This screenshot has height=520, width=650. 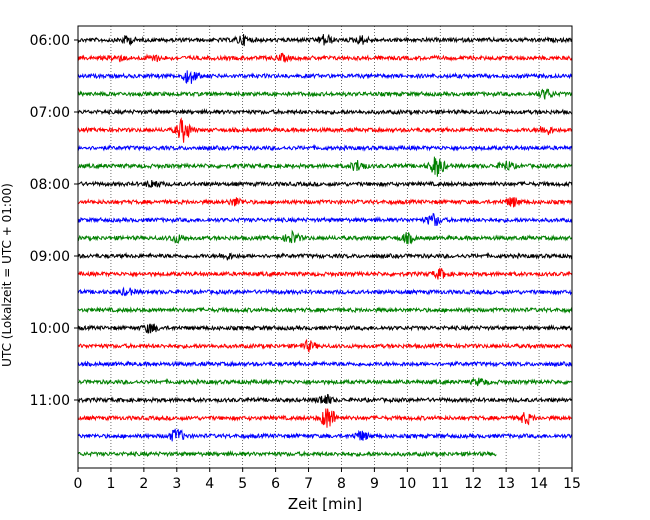 I want to click on x-tick-label: 14, so click(x=539, y=484).